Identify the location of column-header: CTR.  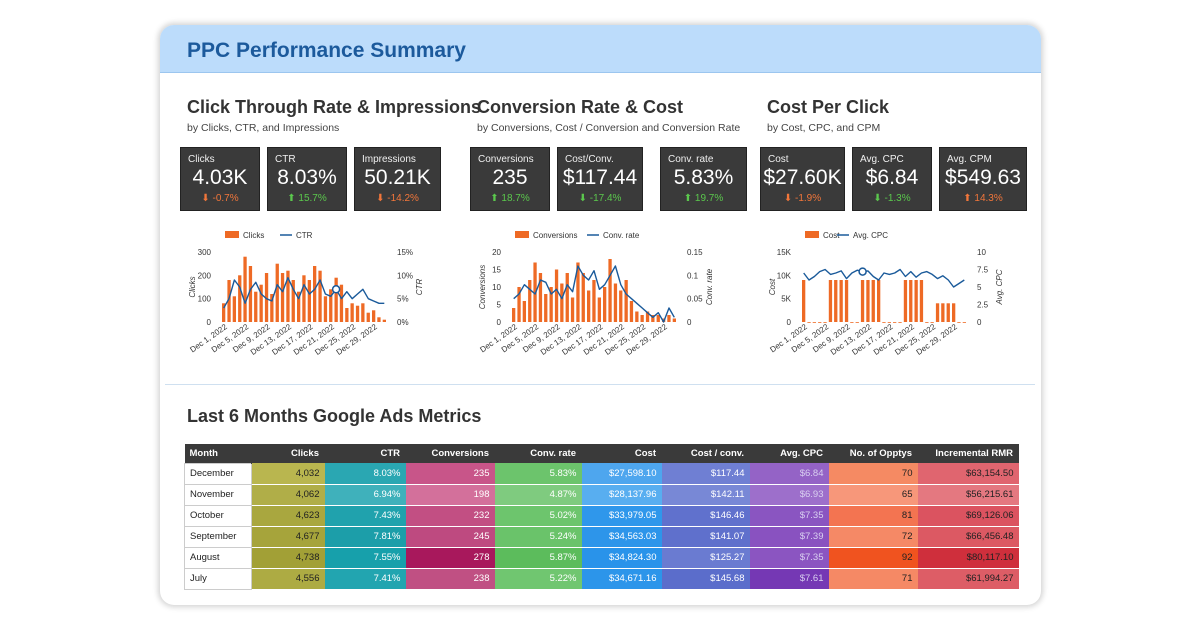
(365, 453).